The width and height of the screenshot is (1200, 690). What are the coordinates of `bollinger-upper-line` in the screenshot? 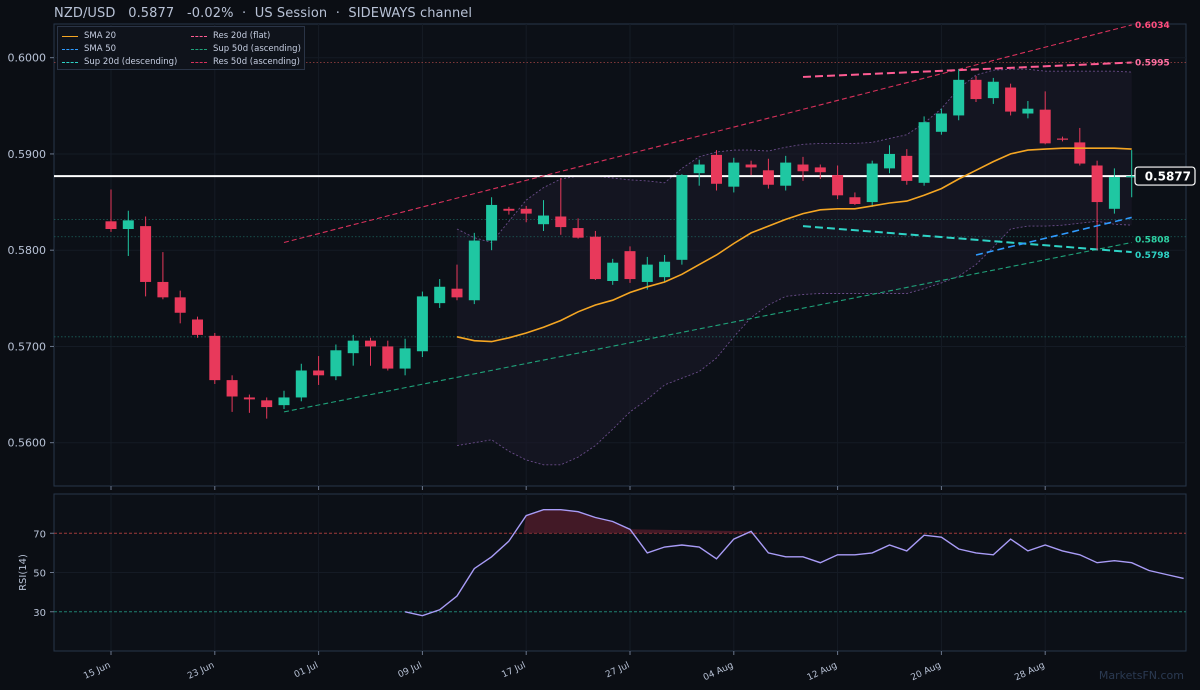 It's located at (794, 156).